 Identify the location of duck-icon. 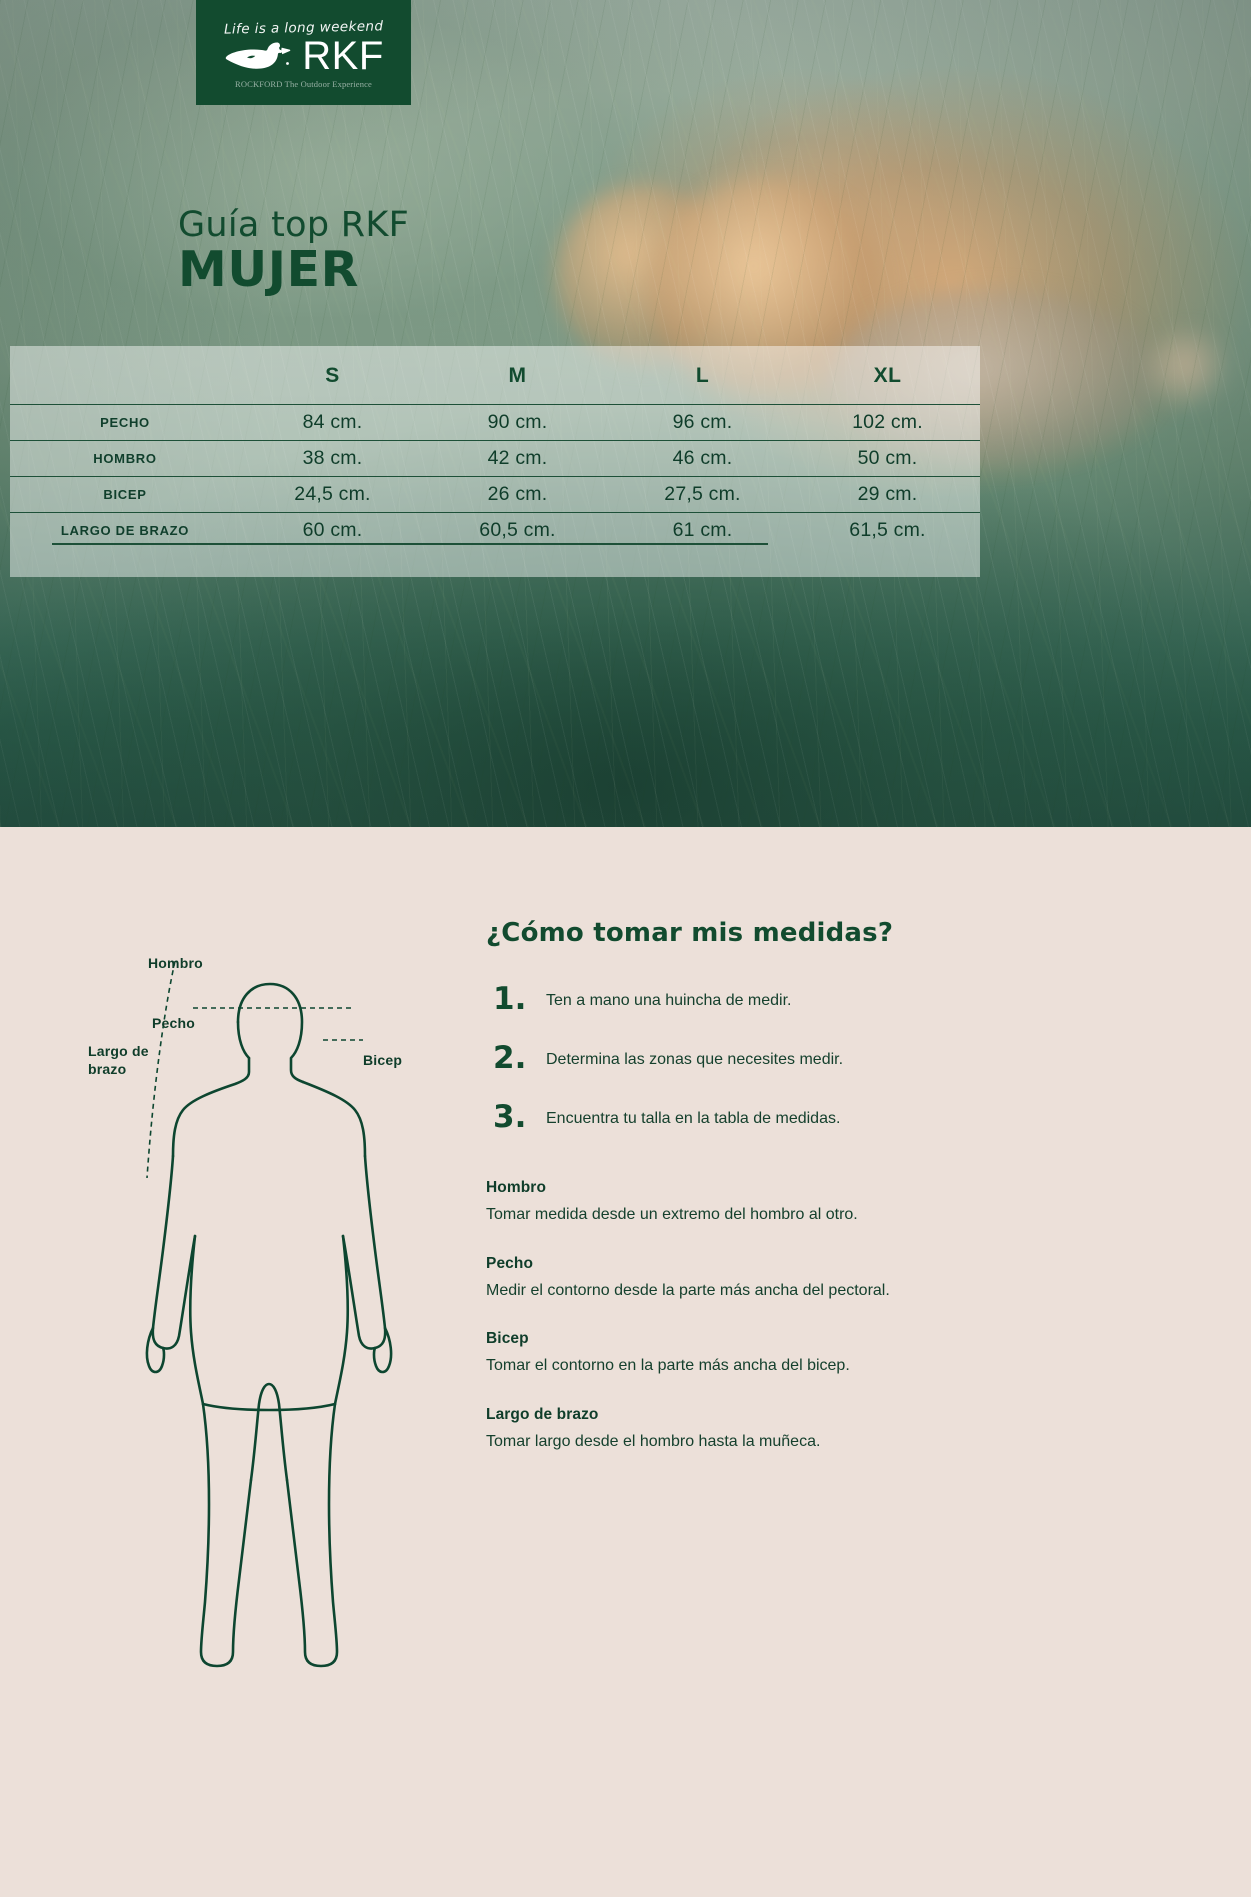
(258, 55).